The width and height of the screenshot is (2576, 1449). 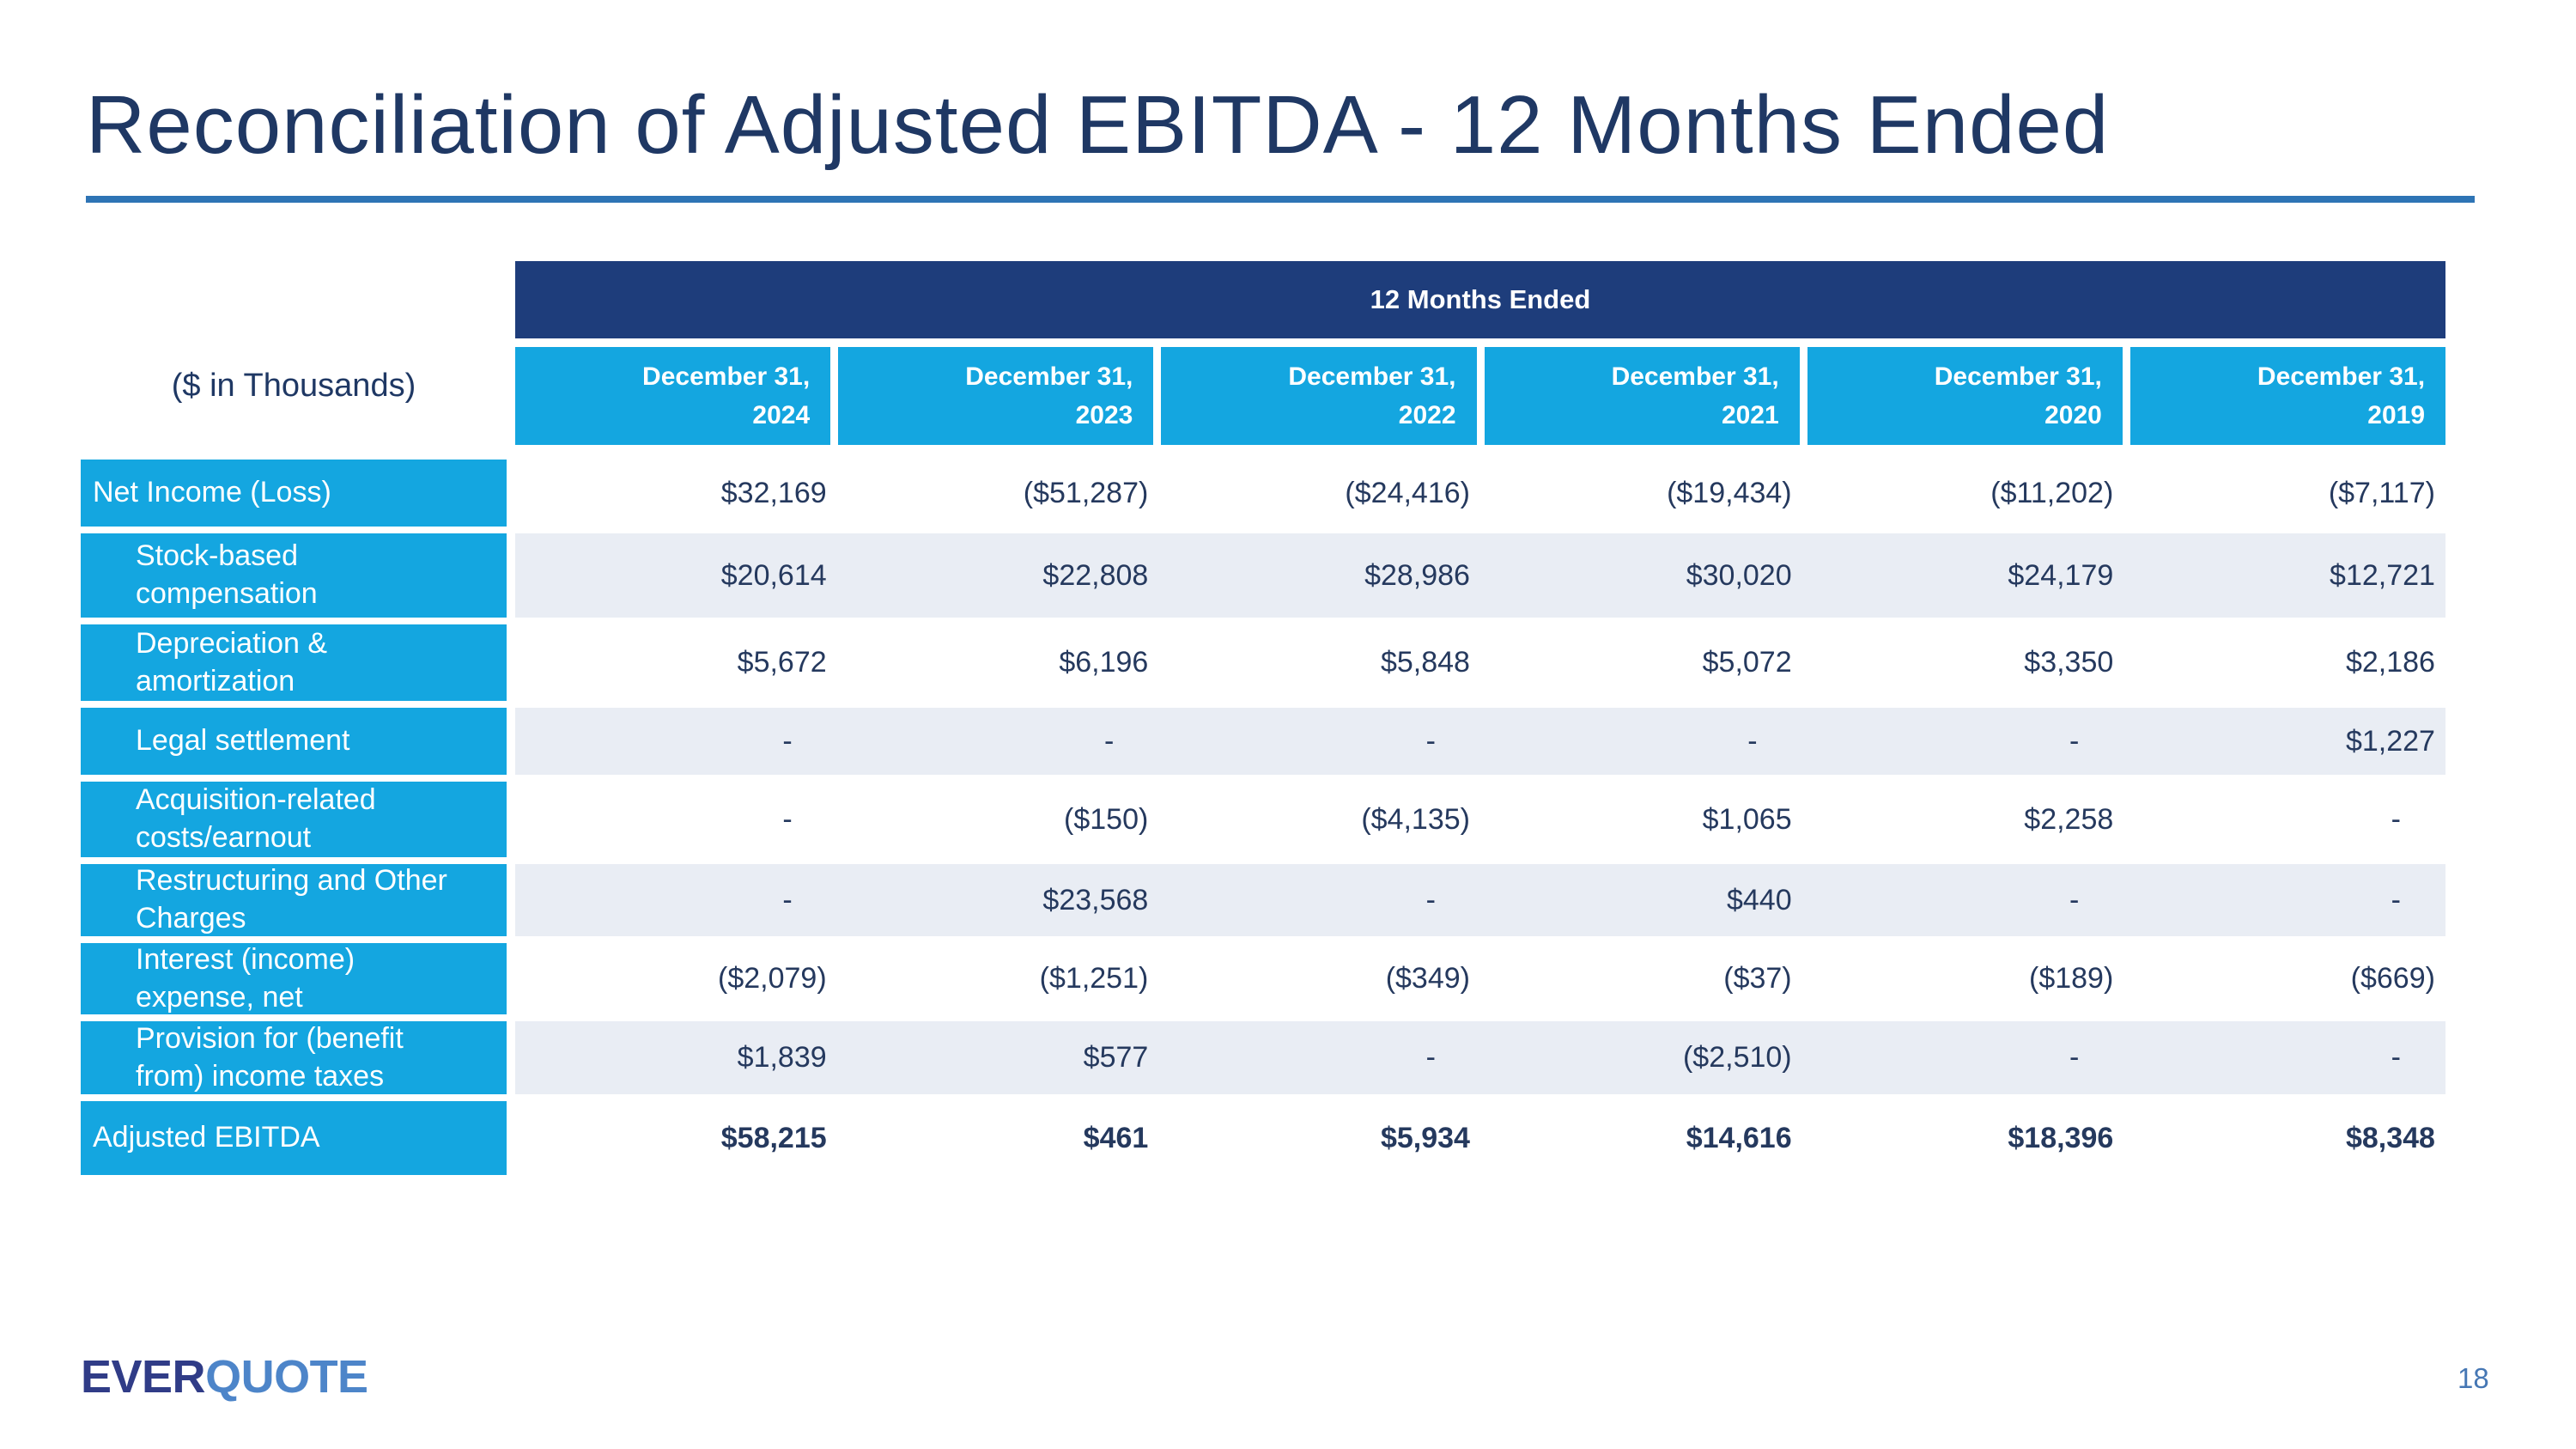 I want to click on cell-value: $5,934, so click(x=1425, y=1137).